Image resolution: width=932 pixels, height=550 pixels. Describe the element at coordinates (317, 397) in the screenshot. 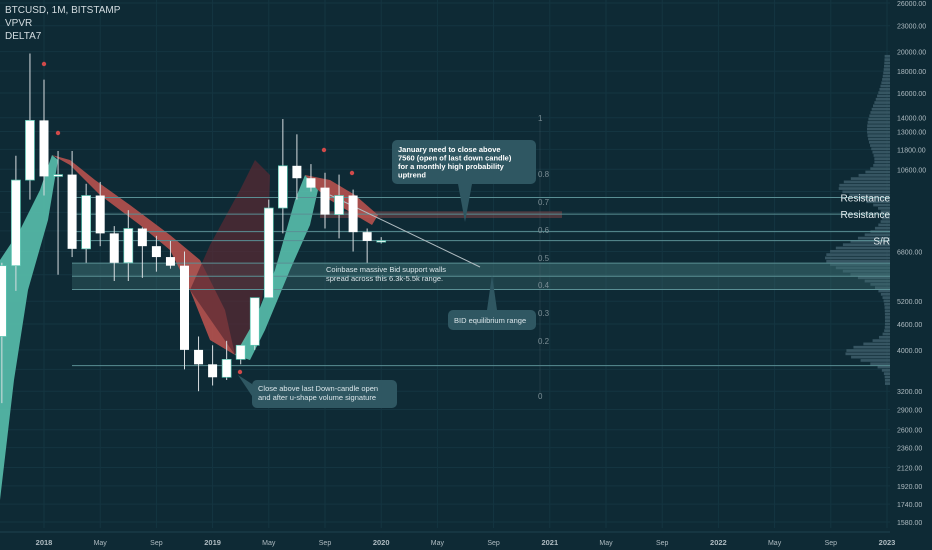

I see `close-above-text: and after u-shape volume signature` at that location.